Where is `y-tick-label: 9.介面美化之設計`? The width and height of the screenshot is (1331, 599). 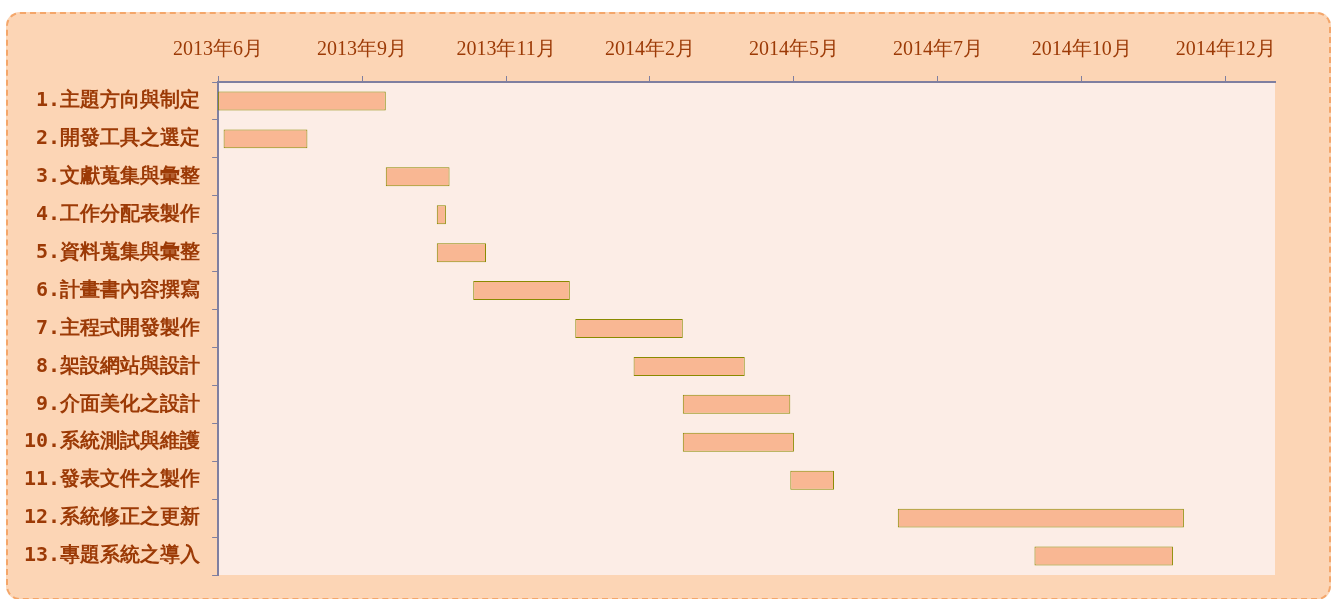
y-tick-label: 9.介面美化之設計 is located at coordinates (118, 402).